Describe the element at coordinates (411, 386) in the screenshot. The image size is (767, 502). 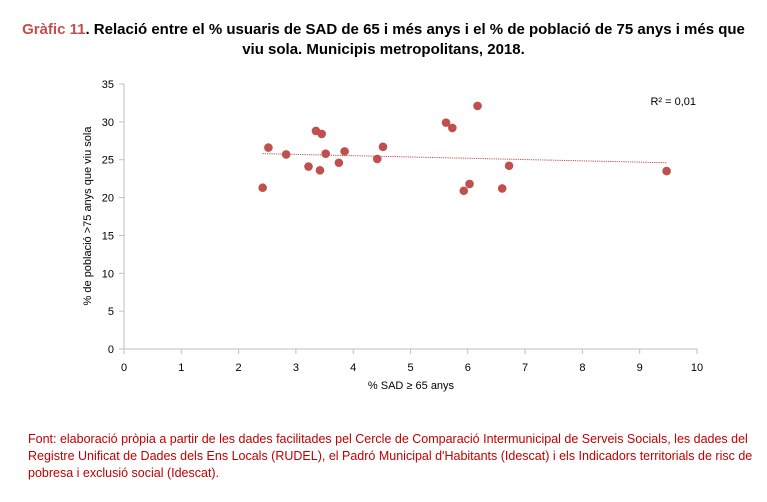
I see `x-axis-label: % SAD ≥ 65 anys` at that location.